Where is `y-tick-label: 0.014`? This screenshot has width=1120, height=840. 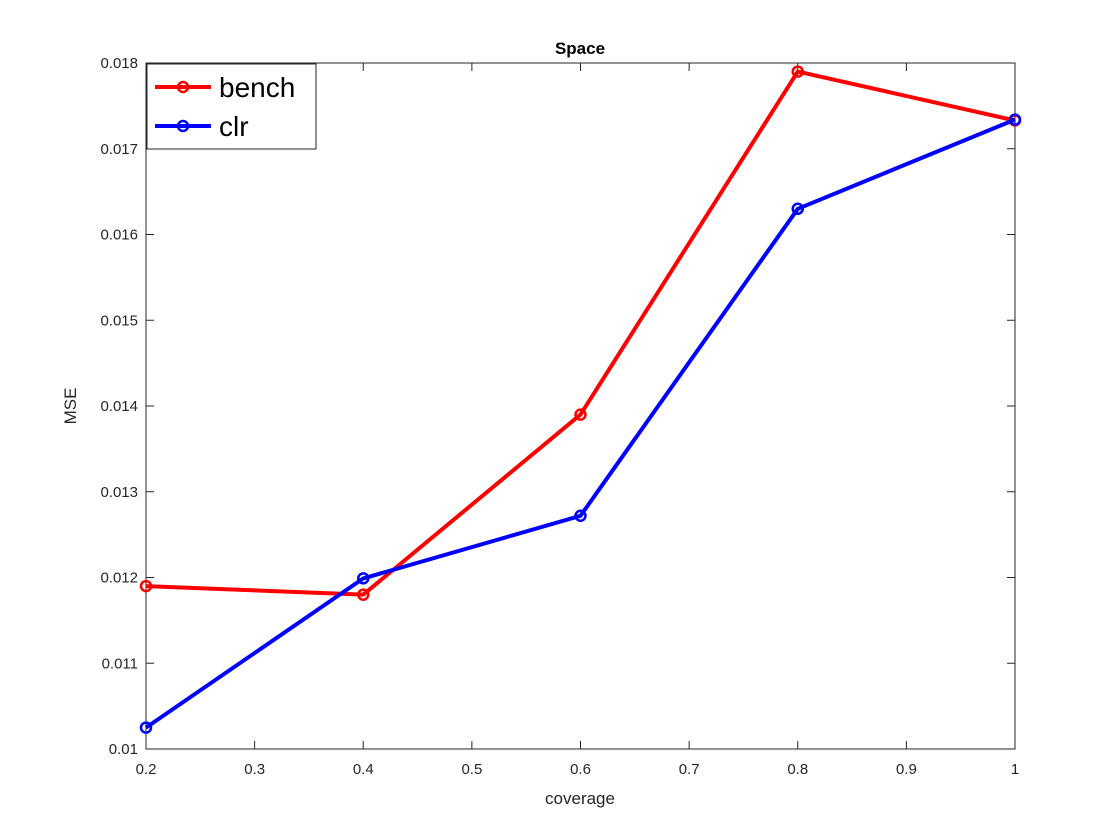
y-tick-label: 0.014 is located at coordinates (119, 406).